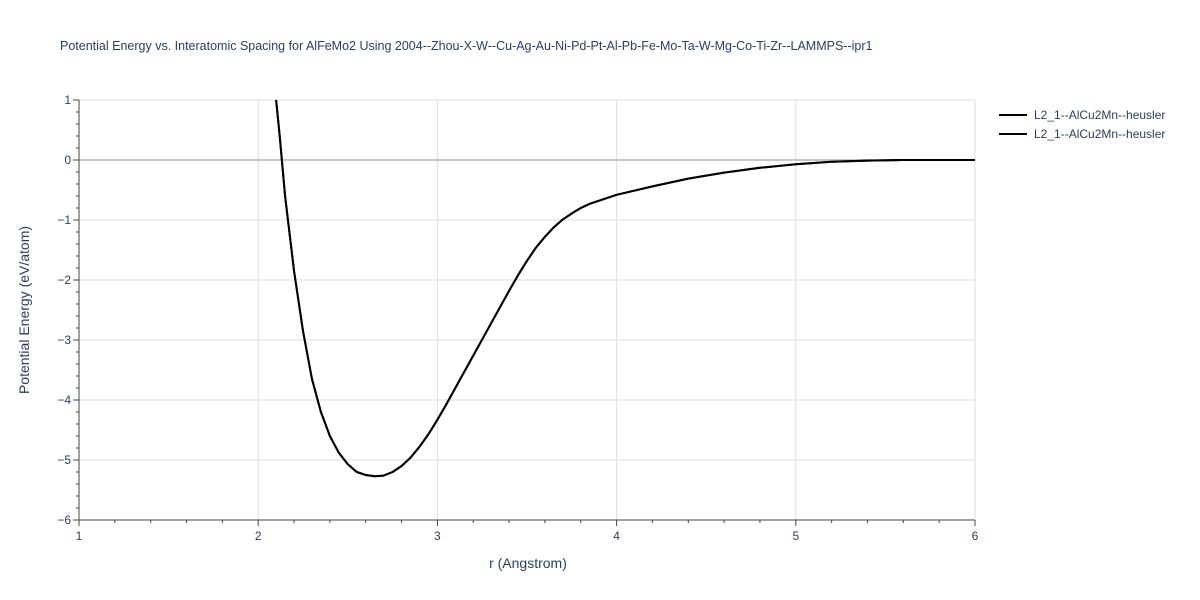 Image resolution: width=1200 pixels, height=600 pixels. Describe the element at coordinates (64, 220) in the screenshot. I see `y-tick-label: −1` at that location.